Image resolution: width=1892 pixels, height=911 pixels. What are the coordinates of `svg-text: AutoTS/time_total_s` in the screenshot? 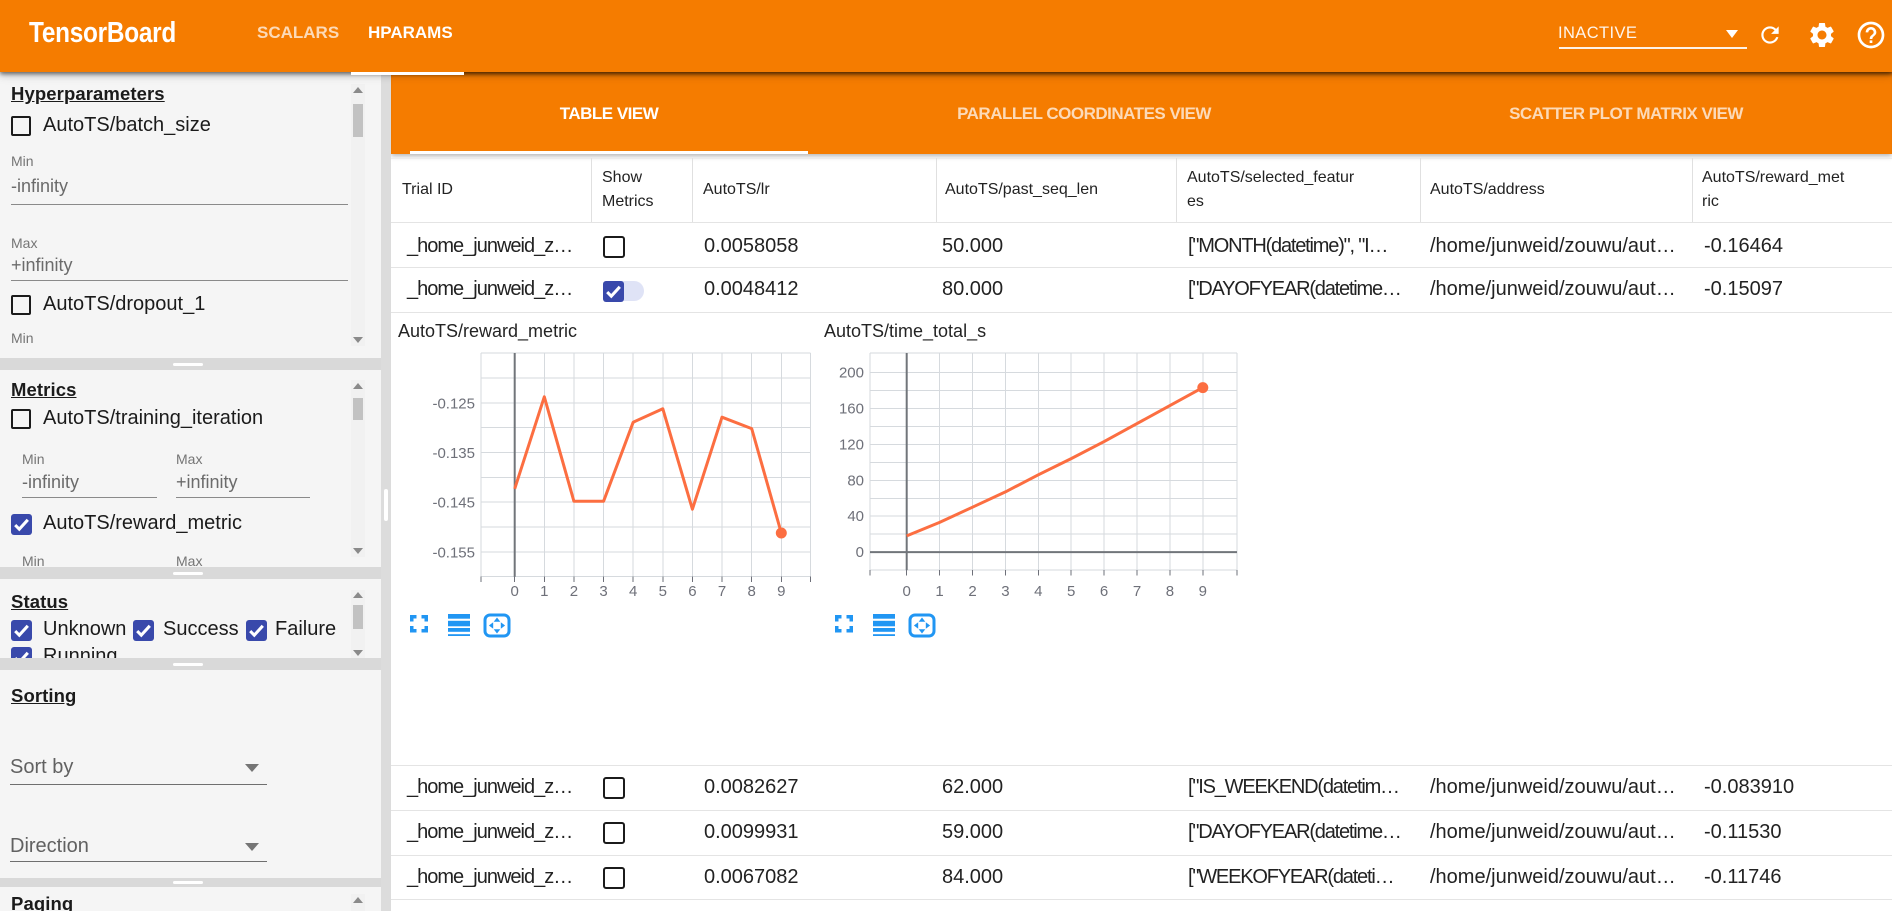 It's located at (905, 332).